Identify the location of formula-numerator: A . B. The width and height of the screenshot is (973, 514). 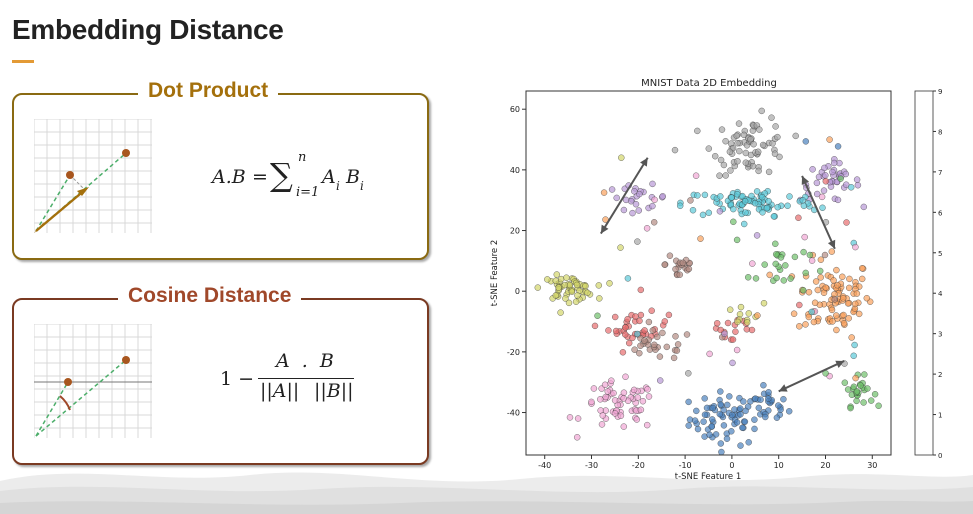
(305, 361).